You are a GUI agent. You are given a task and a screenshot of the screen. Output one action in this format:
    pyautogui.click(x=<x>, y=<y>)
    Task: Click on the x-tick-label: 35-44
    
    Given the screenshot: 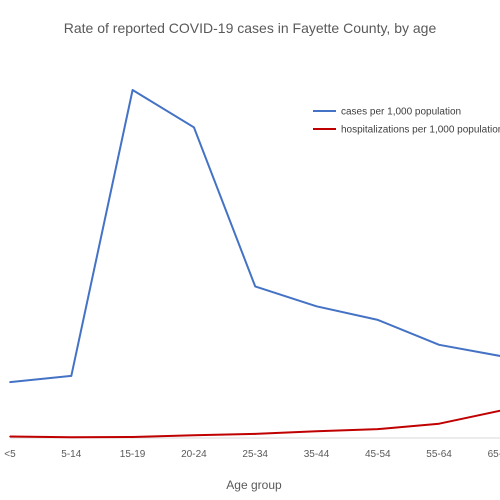 What is the action you would take?
    pyautogui.click(x=317, y=454)
    